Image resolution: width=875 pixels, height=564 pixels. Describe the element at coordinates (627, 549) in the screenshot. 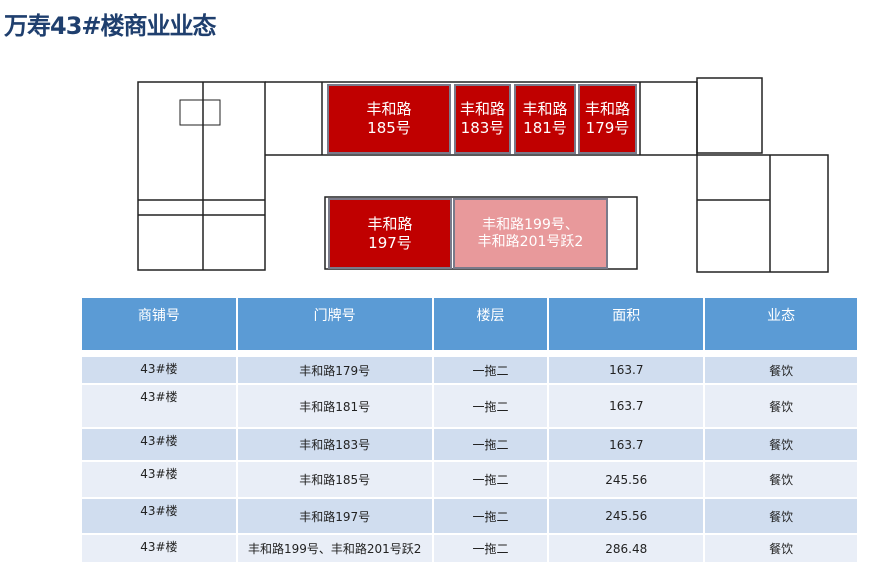

I see `cell-area: 286.48` at that location.